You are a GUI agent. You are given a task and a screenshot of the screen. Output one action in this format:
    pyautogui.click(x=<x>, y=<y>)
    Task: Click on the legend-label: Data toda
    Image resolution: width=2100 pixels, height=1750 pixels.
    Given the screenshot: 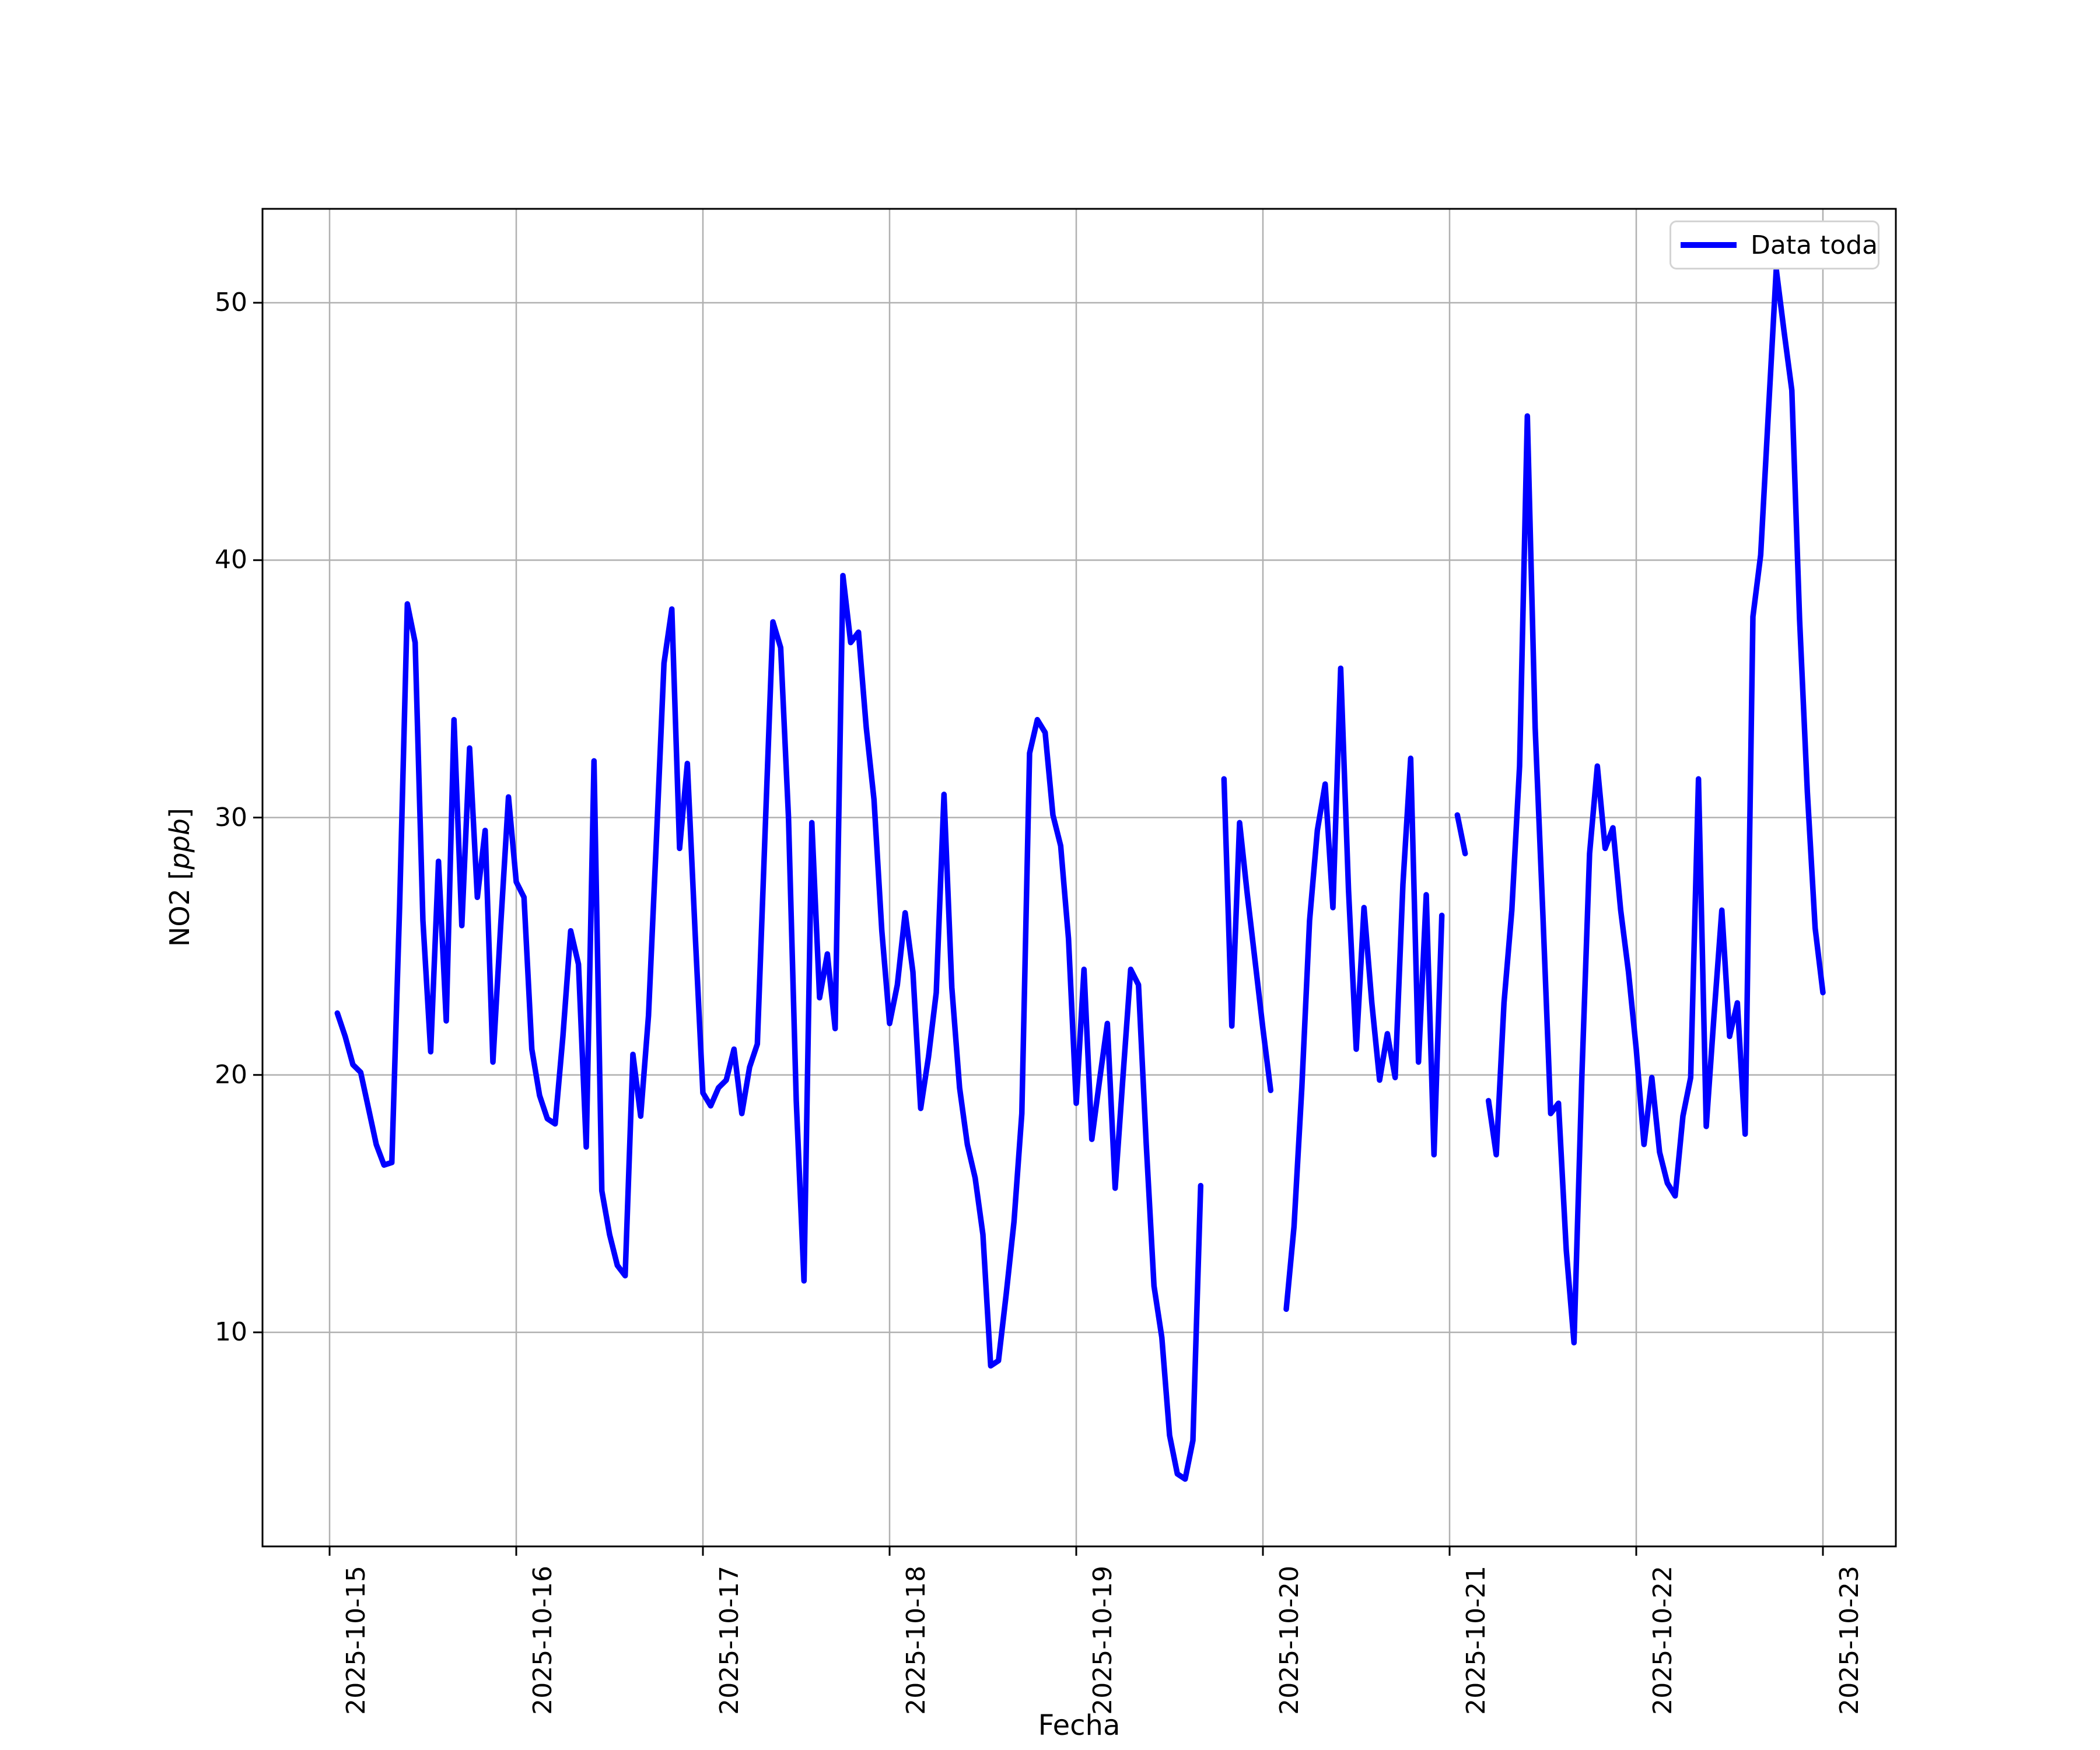 What is the action you would take?
    pyautogui.click(x=1814, y=245)
    